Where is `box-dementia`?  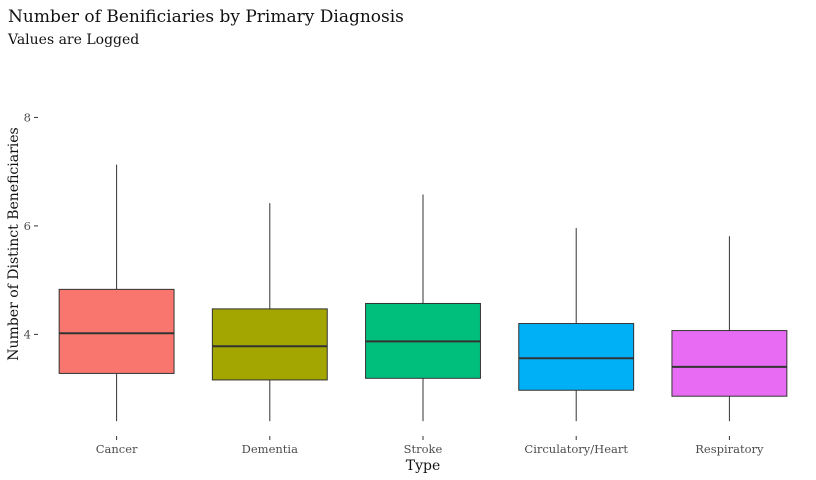
box-dementia is located at coordinates (269, 312).